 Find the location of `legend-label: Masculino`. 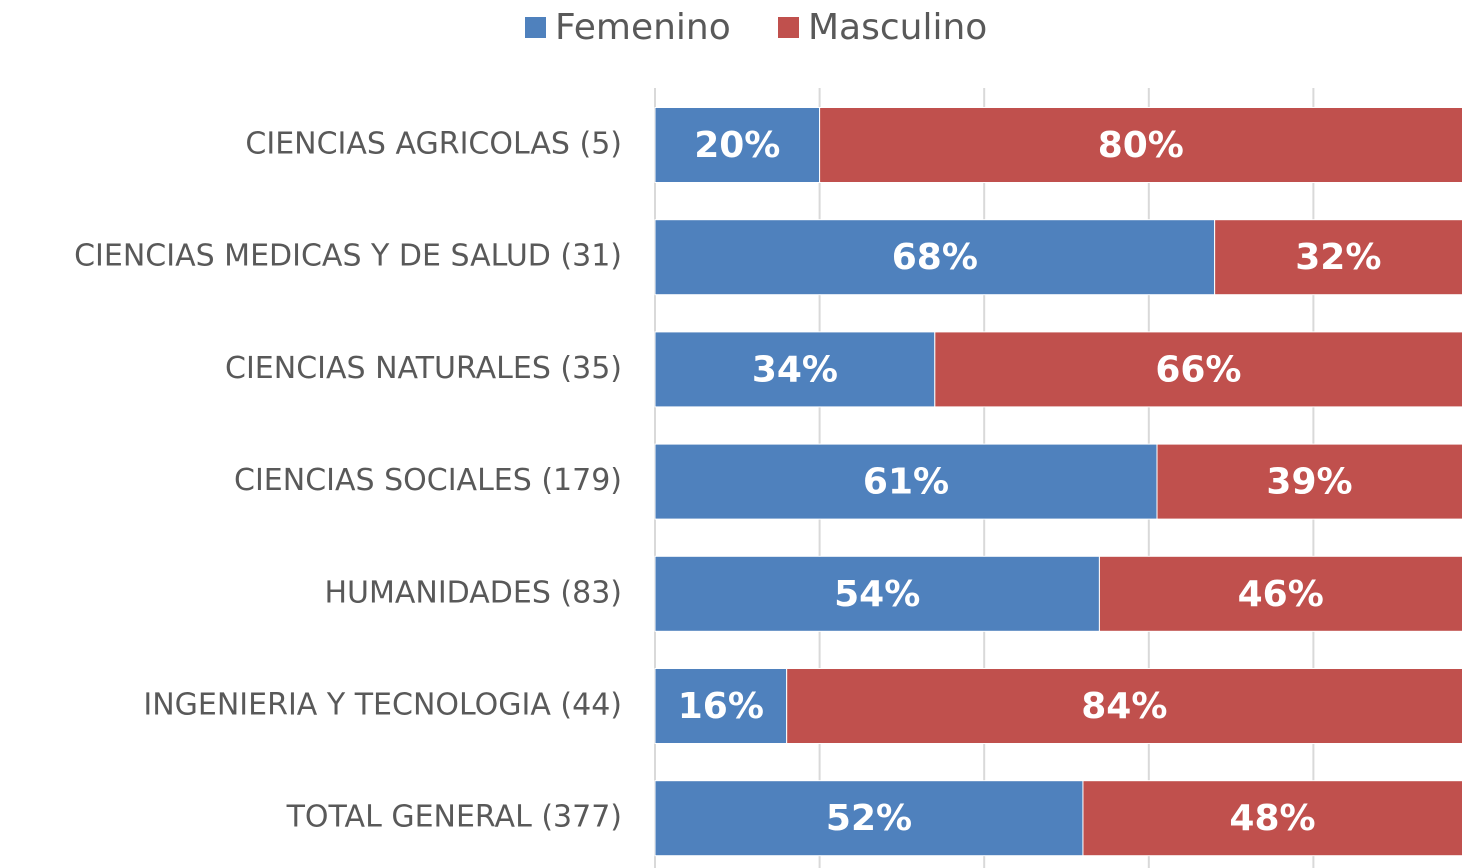

legend-label: Masculino is located at coordinates (897, 27).